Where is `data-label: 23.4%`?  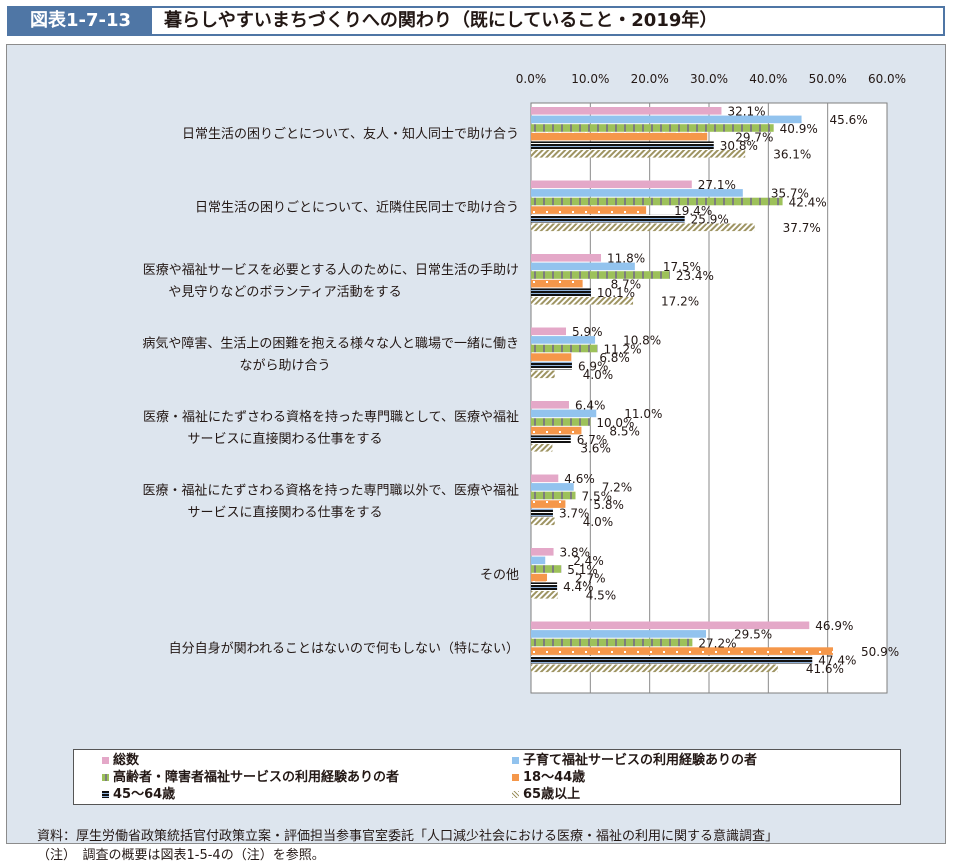 data-label: 23.4% is located at coordinates (695, 276).